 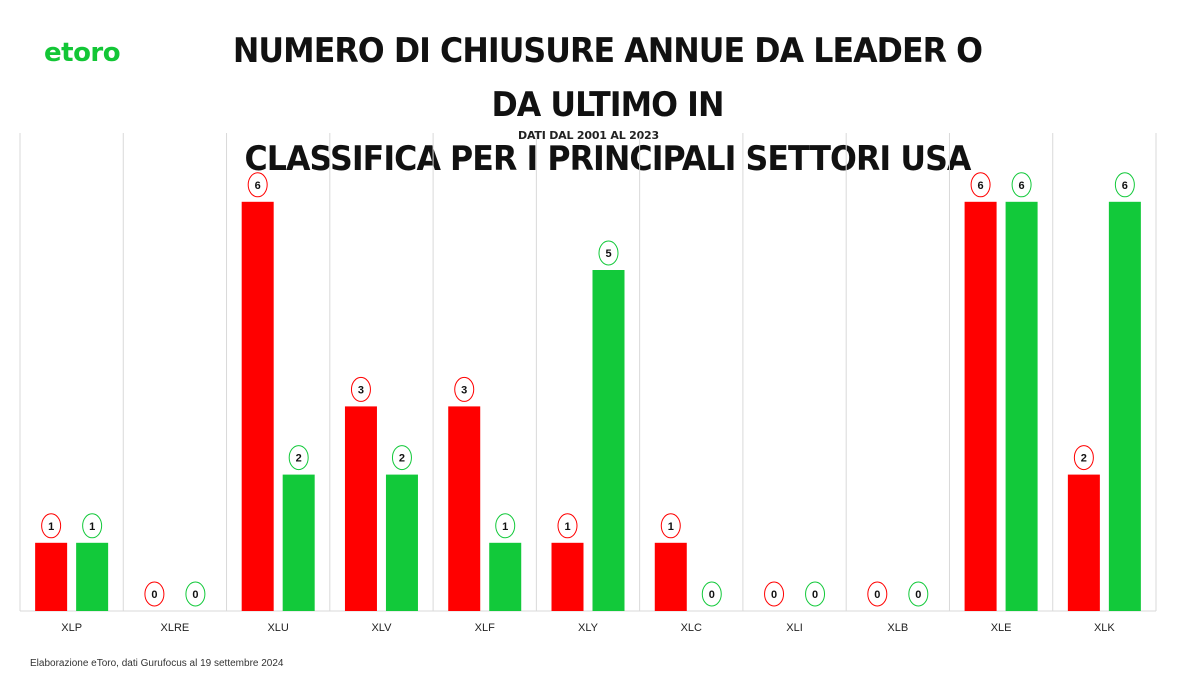 I want to click on x-tick-label: XLU, so click(x=277, y=628).